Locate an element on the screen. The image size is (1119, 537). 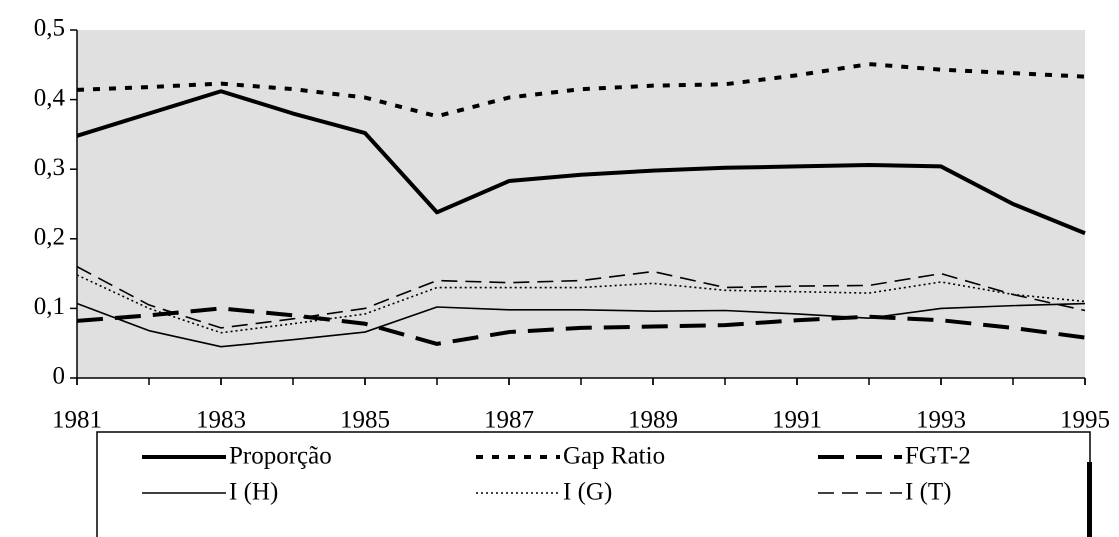
y-tick-label: 0,4 is located at coordinates (50, 97).